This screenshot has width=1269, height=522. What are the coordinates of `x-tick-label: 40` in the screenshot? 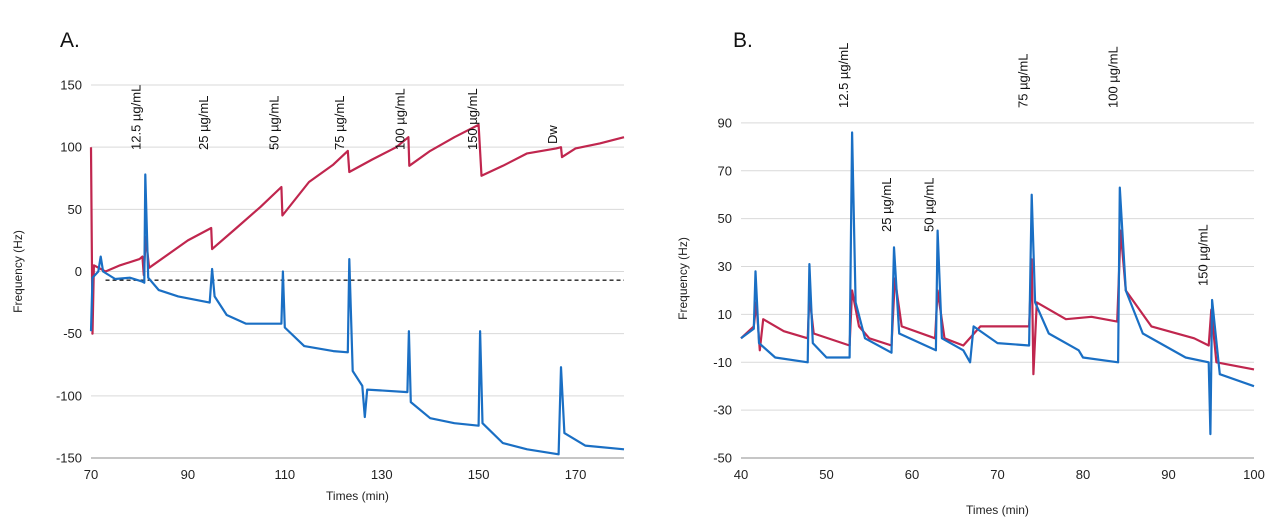 It's located at (741, 474).